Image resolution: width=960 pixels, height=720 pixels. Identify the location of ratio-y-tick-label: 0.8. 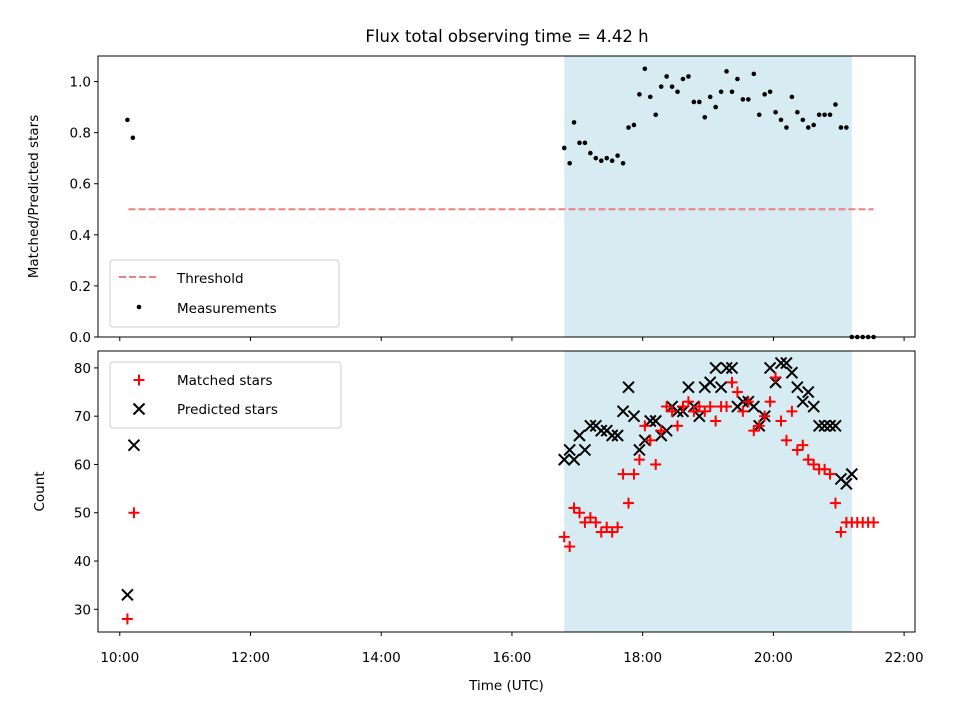
(80, 134).